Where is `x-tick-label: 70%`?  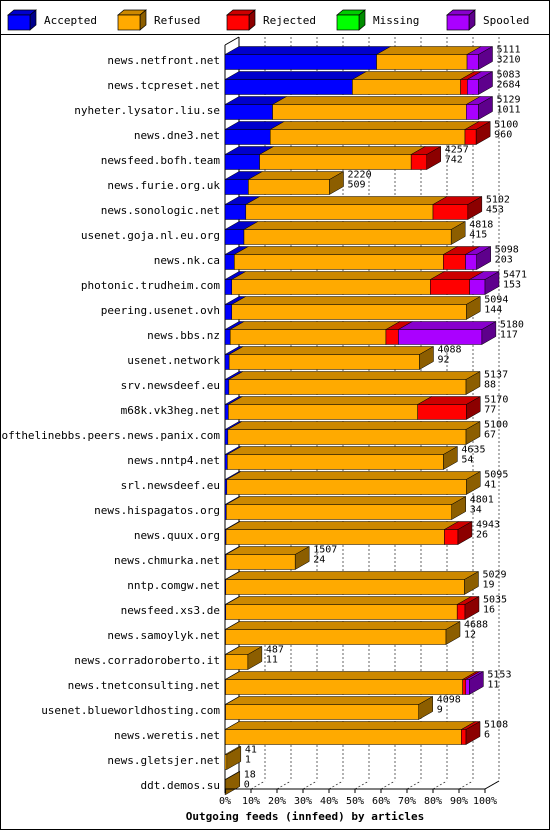 x-tick-label: 70% is located at coordinates (407, 801).